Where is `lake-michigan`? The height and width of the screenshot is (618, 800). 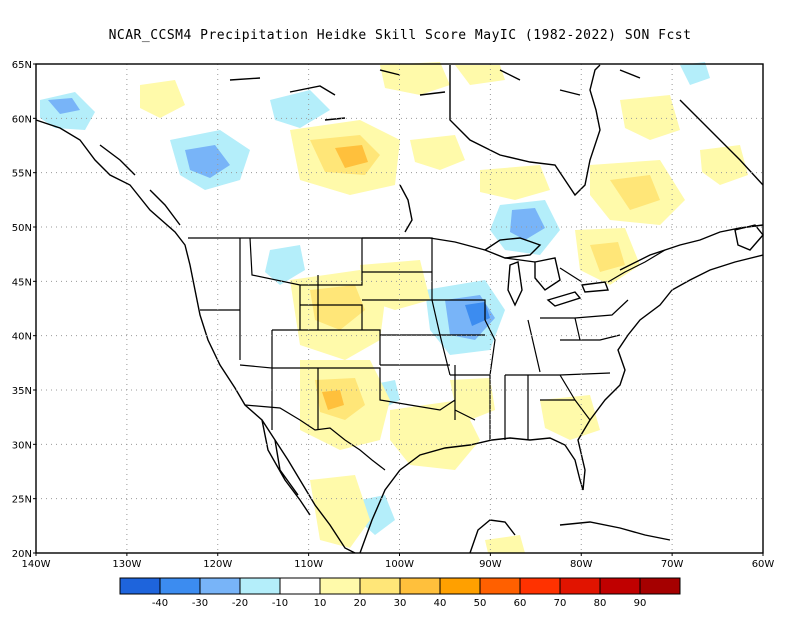
lake-michigan is located at coordinates (515, 284).